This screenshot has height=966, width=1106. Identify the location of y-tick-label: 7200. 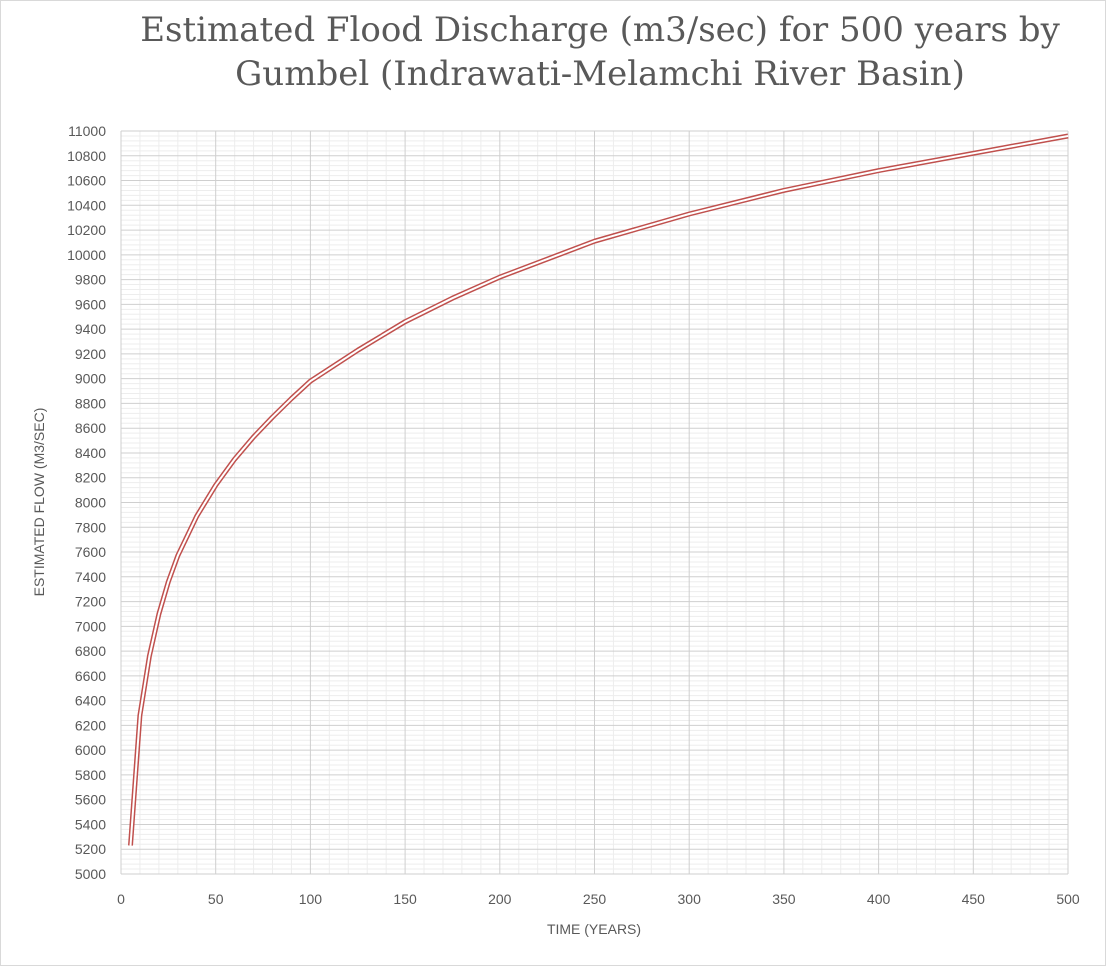
(90, 602).